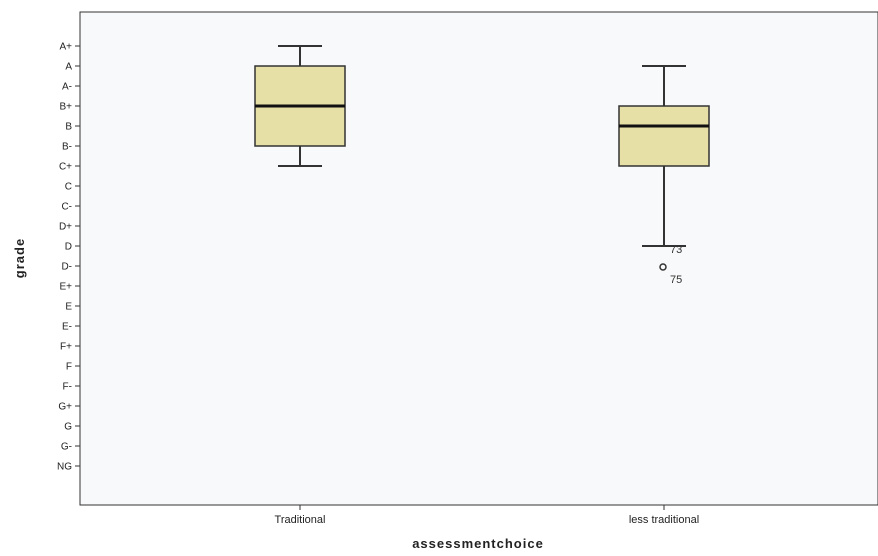  What do you see at coordinates (68, 307) in the screenshot?
I see `y-tick-label: E` at bounding box center [68, 307].